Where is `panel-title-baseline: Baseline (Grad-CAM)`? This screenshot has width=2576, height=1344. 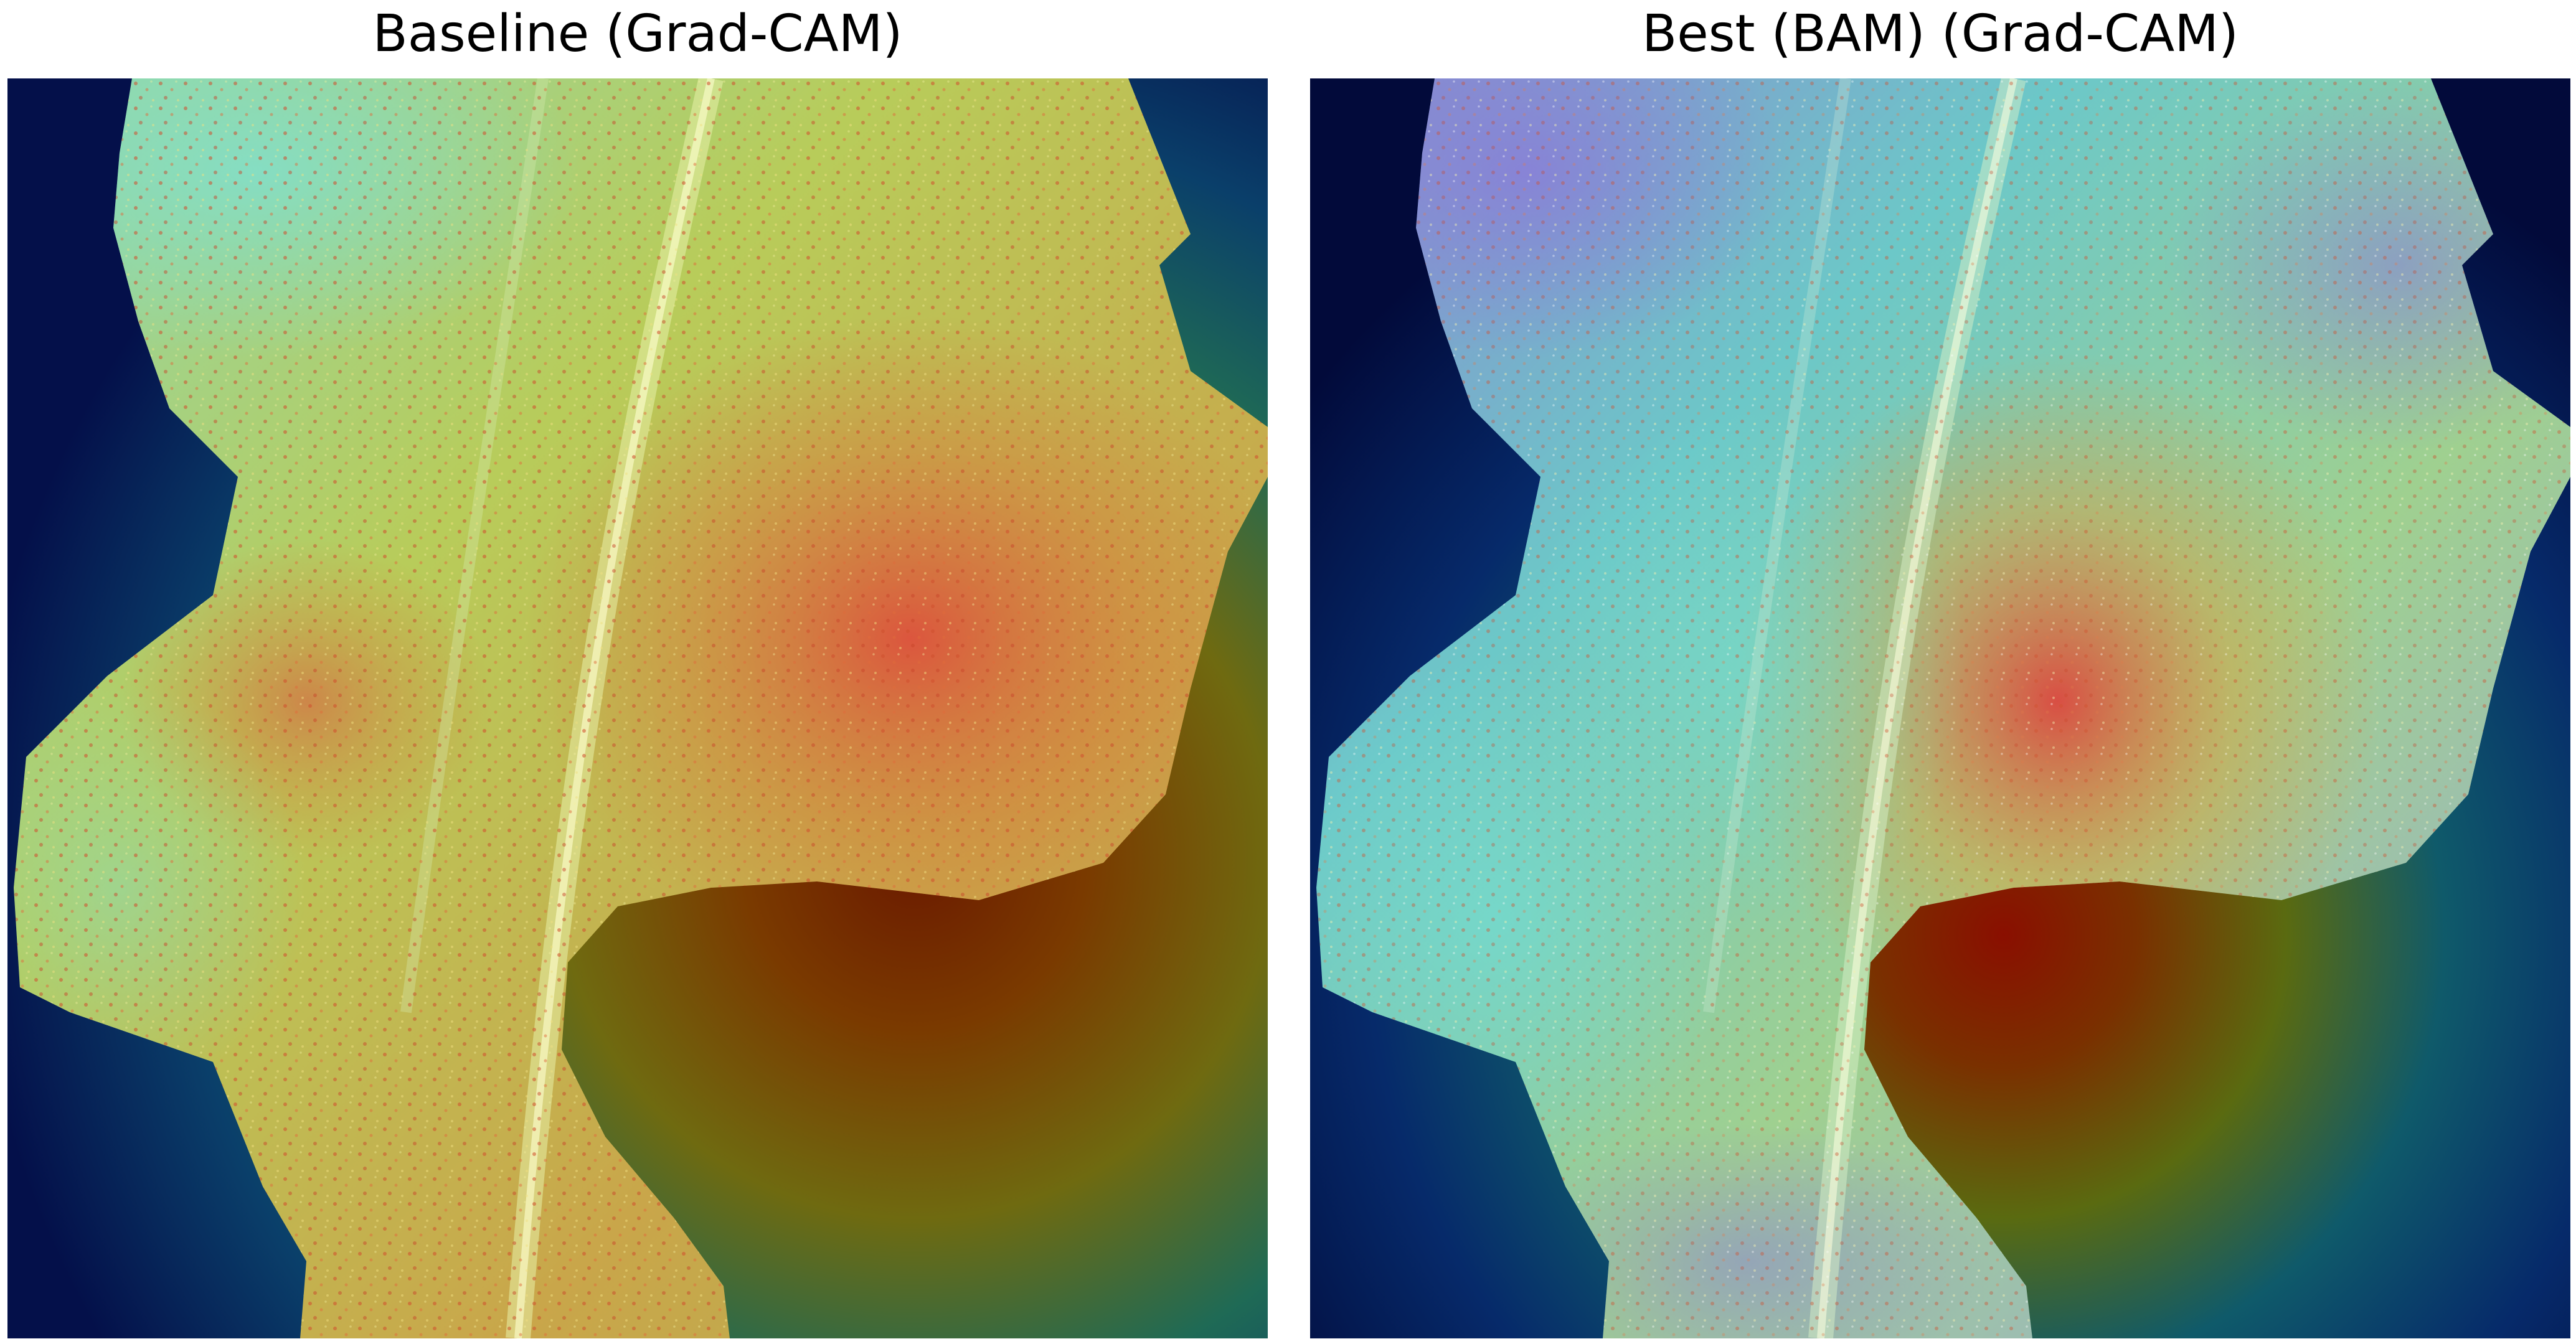
panel-title-baseline: Baseline (Grad-CAM) is located at coordinates (637, 33).